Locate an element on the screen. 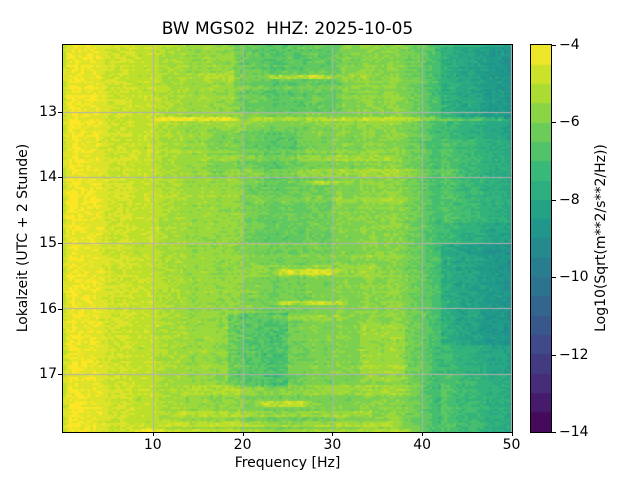 The height and width of the screenshot is (480, 640). colorbar-tick-label: −12 is located at coordinates (574, 354).